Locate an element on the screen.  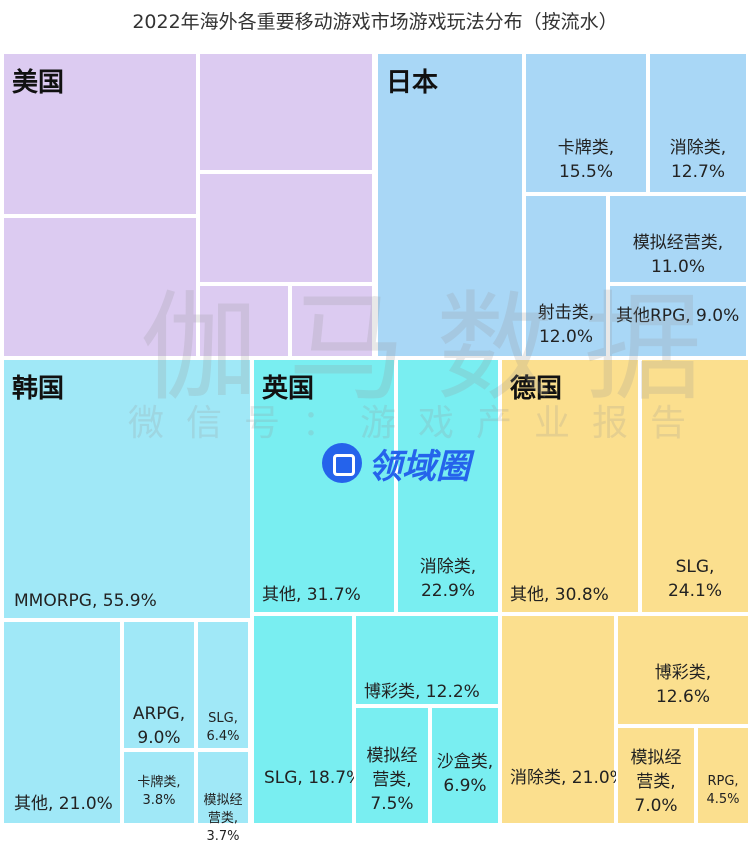
treemap-tile: 其他, 31.7% is located at coordinates (324, 486).